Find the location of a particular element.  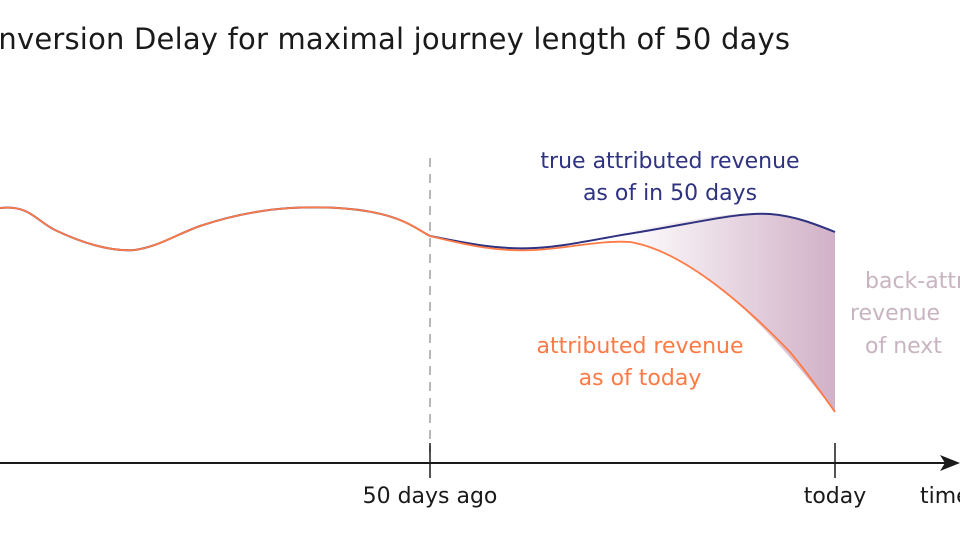

back-attributed-label-line2: revenue is located at coordinates (895, 313).